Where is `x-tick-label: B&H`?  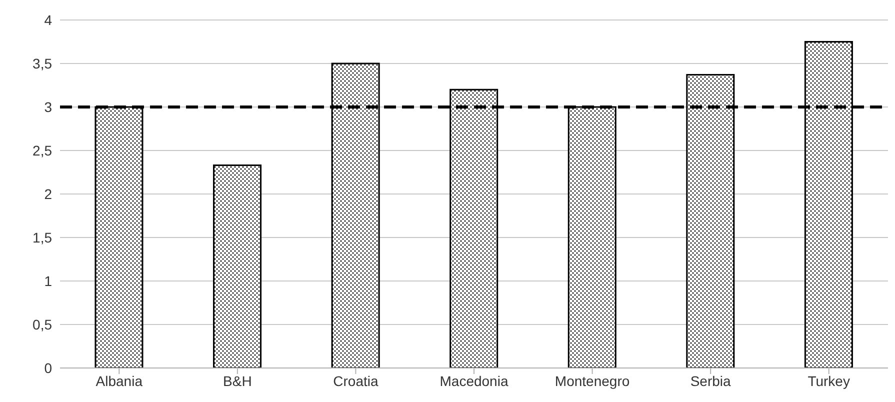 x-tick-label: B&H is located at coordinates (237, 380).